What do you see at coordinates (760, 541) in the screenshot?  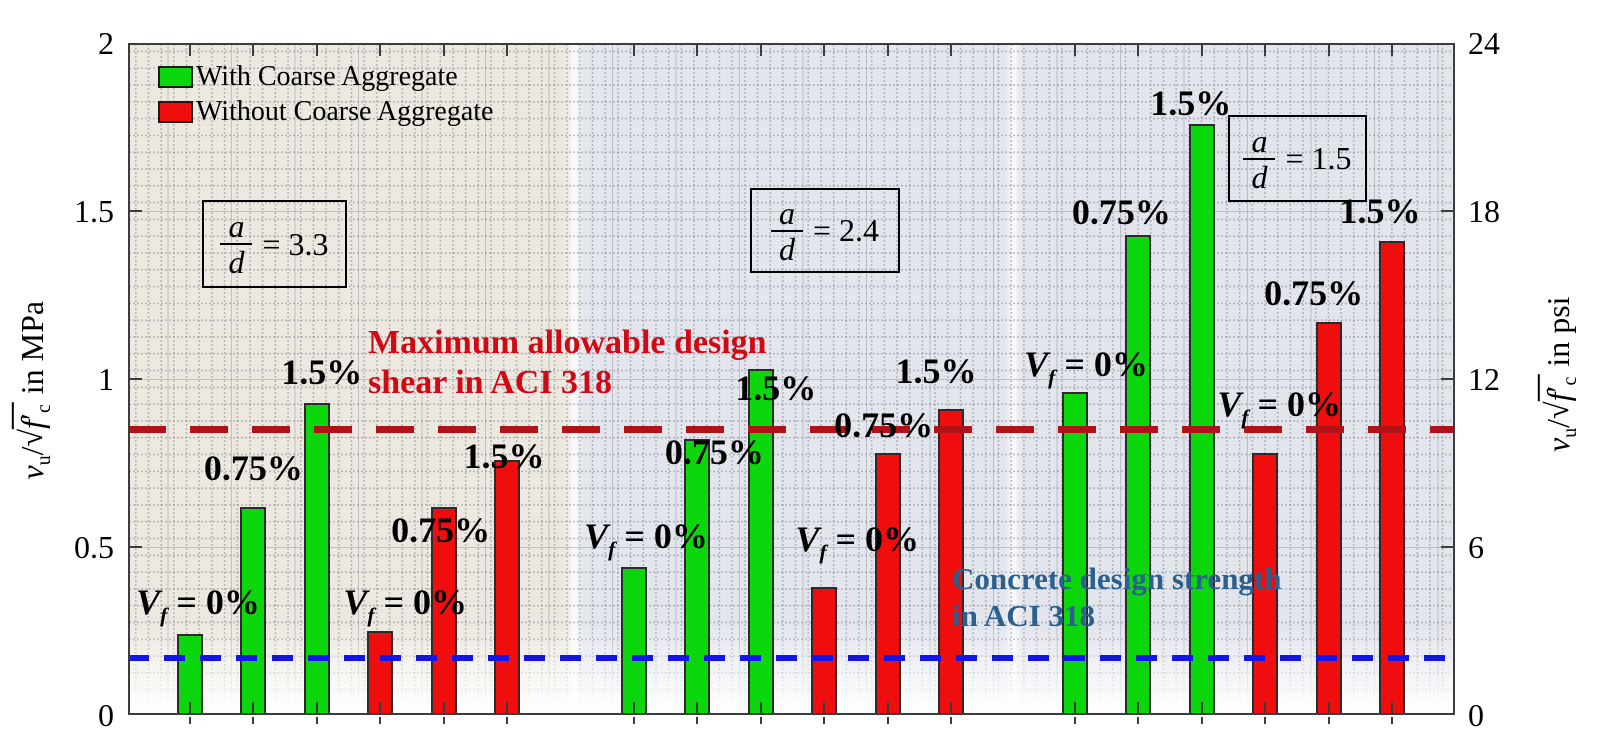 I see `bar-with-aggregate-ad-2-4-vf-1-5%` at bounding box center [760, 541].